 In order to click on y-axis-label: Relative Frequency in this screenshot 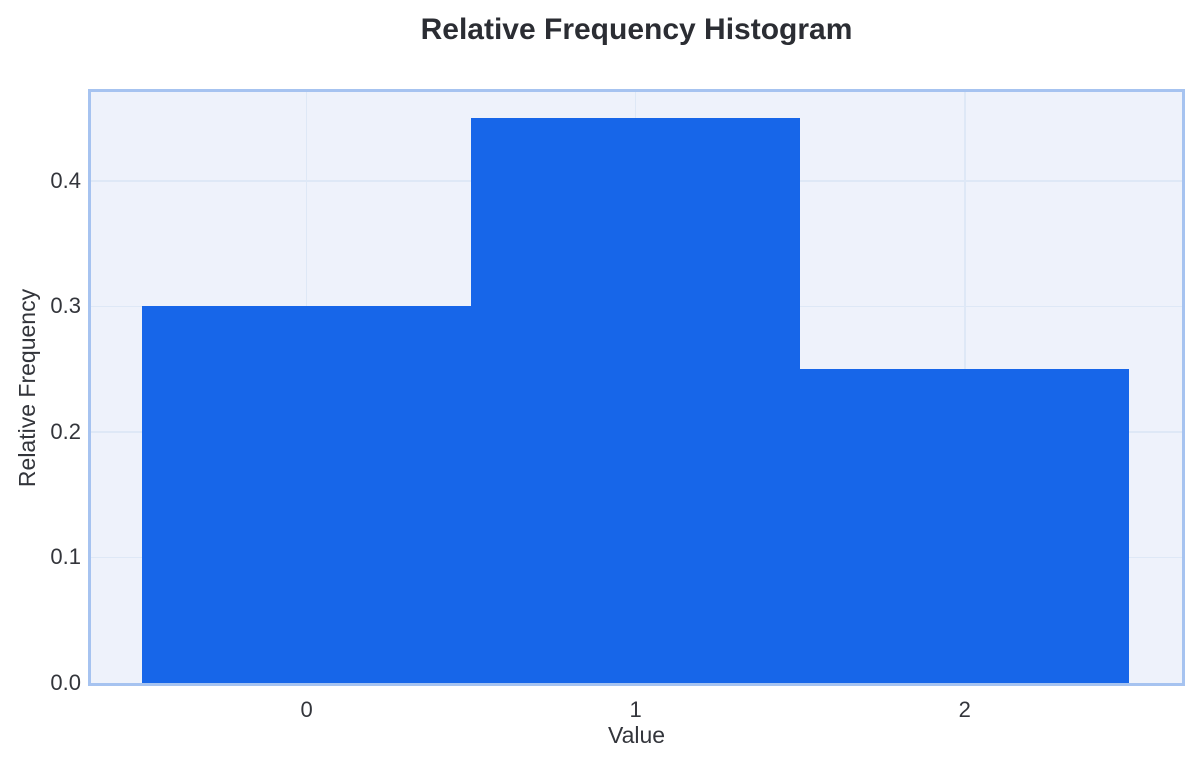, I will do `click(27, 388)`.